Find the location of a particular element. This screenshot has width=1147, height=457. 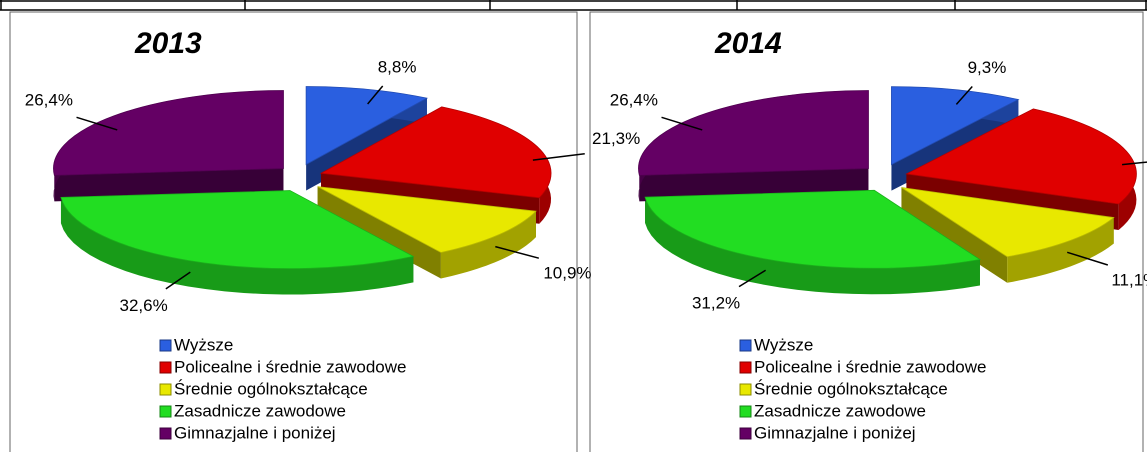

data-label: 32,6% is located at coordinates (143, 305).